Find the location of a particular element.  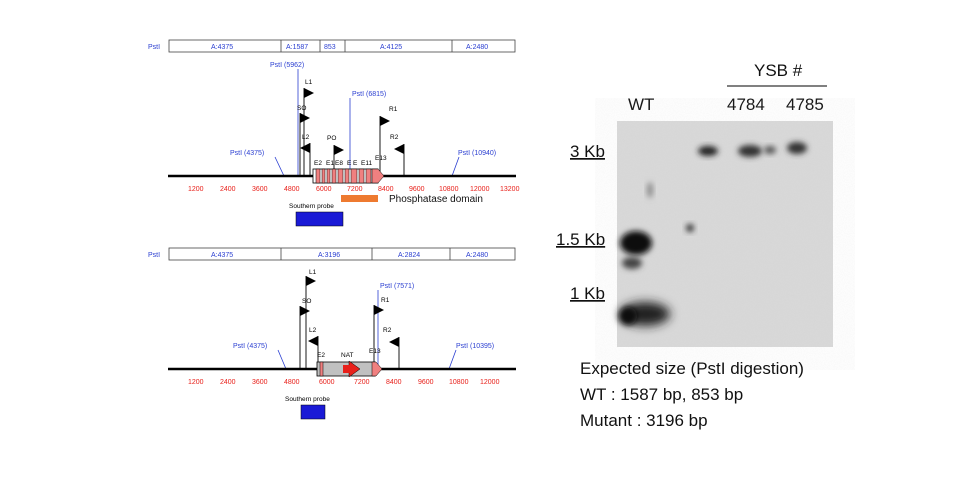

lane-label-4784: 4784 is located at coordinates (746, 104).